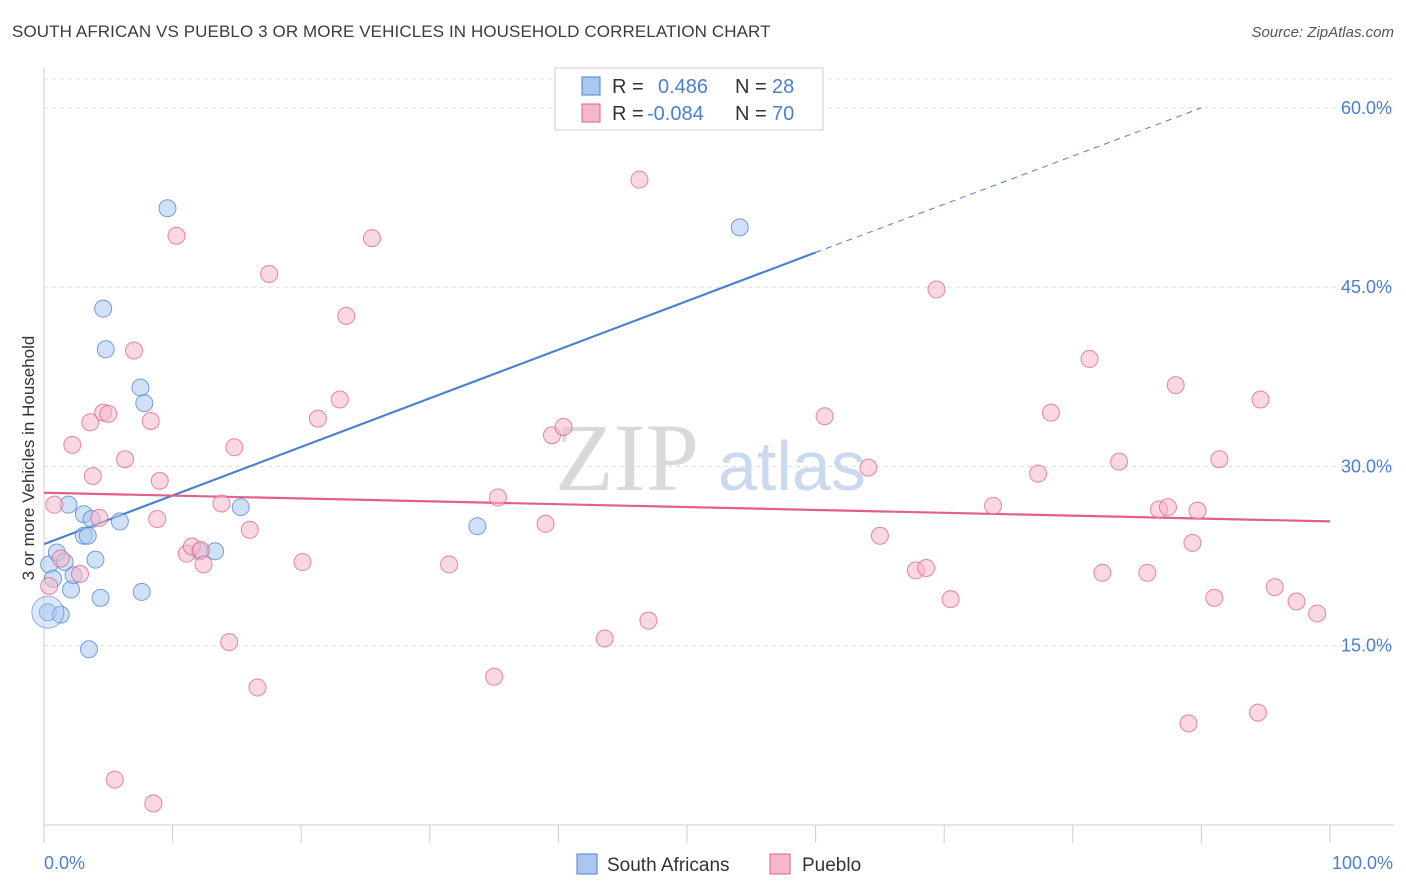  Describe the element at coordinates (64, 863) in the screenshot. I see `x-tick-label: 0.0%` at that location.